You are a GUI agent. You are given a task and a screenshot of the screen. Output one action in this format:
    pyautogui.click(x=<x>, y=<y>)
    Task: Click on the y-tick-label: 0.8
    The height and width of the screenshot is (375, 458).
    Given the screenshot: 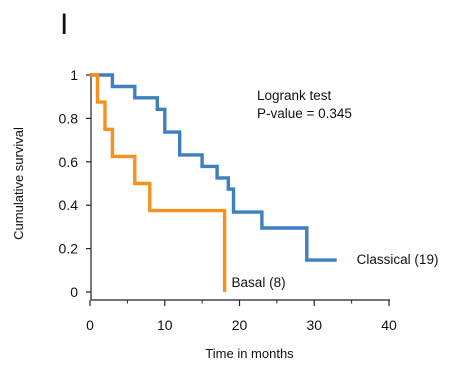 What is the action you would take?
    pyautogui.click(x=69, y=118)
    